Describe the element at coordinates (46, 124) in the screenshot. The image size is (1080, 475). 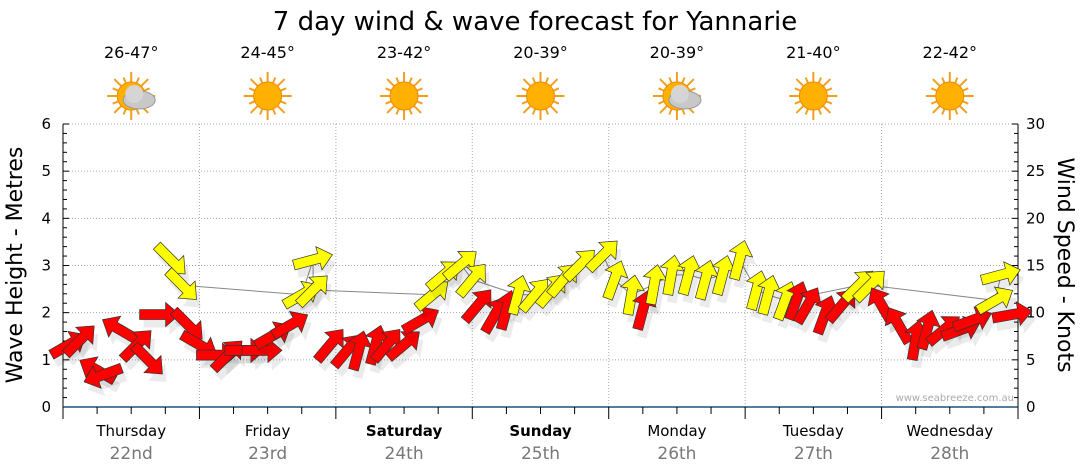
I see `left-tick-label: 6` at that location.